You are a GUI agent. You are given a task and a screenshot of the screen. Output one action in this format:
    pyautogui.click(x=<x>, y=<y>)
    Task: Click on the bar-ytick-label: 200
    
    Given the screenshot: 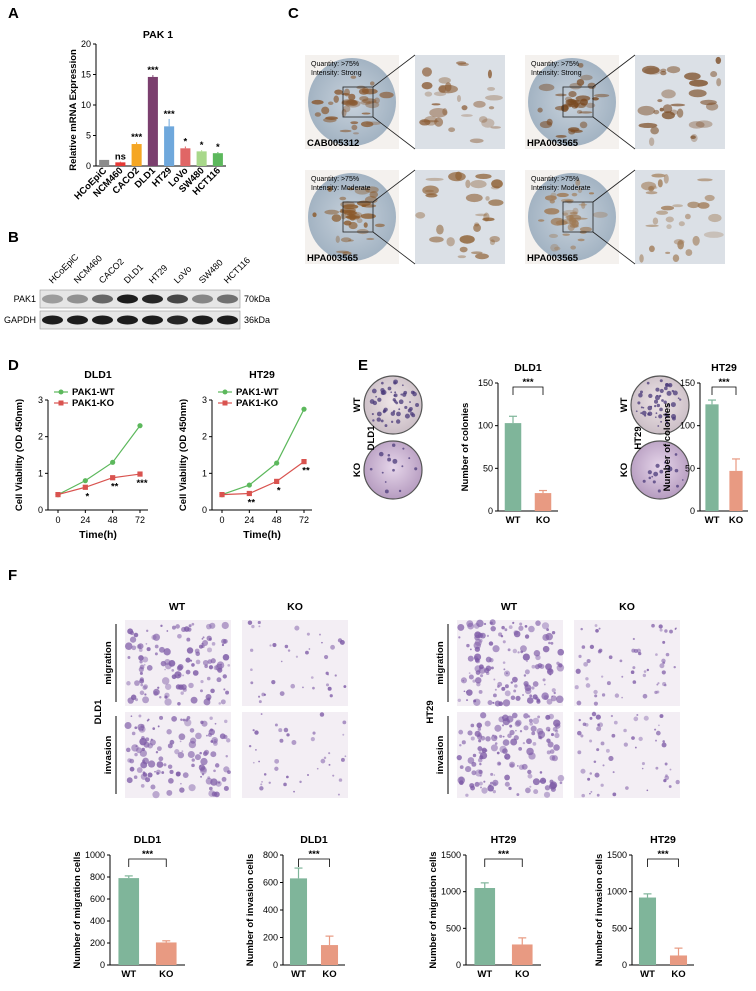 What is the action you would take?
    pyautogui.click(x=270, y=938)
    